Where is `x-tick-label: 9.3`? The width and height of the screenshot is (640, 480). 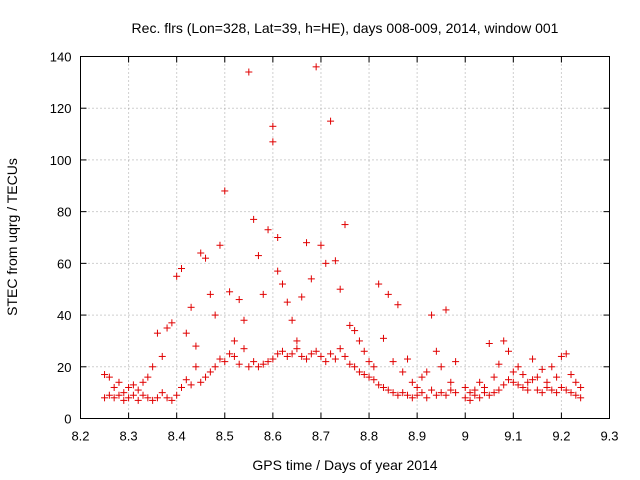 x-tick-label: 9.3 is located at coordinates (609, 436).